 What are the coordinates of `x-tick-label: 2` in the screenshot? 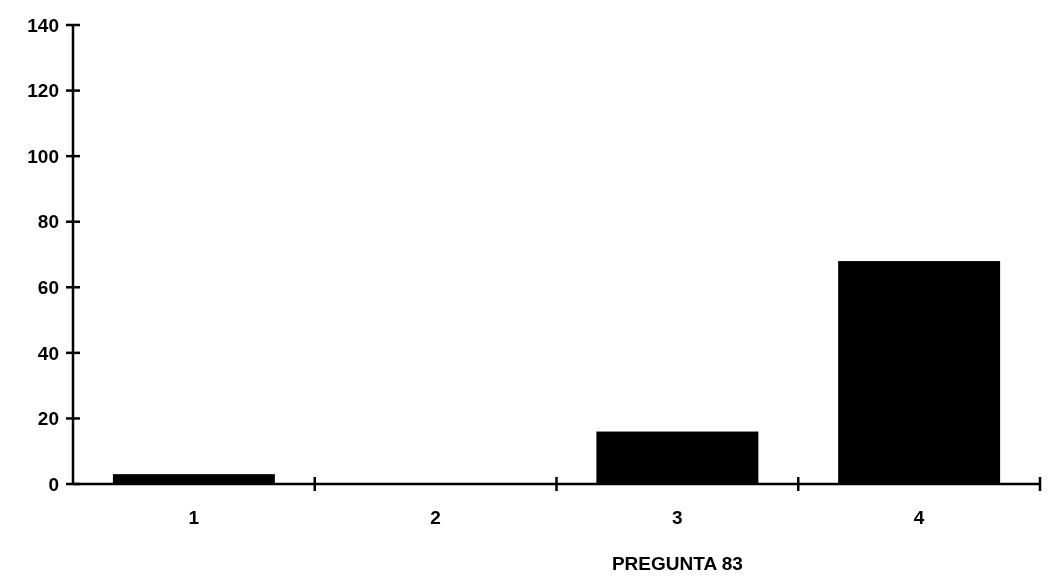 It's located at (435, 517).